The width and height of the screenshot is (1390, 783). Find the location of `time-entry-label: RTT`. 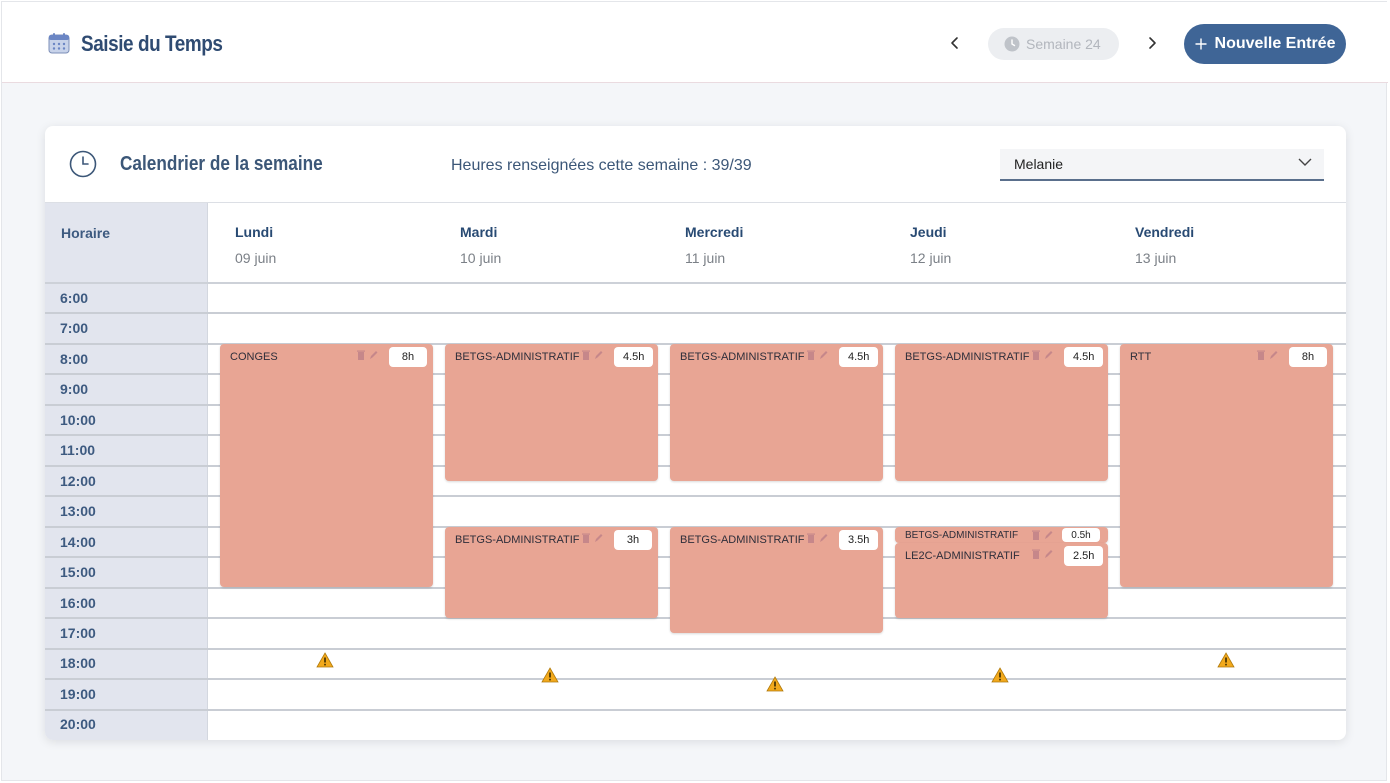

time-entry-label: RTT is located at coordinates (1141, 357).